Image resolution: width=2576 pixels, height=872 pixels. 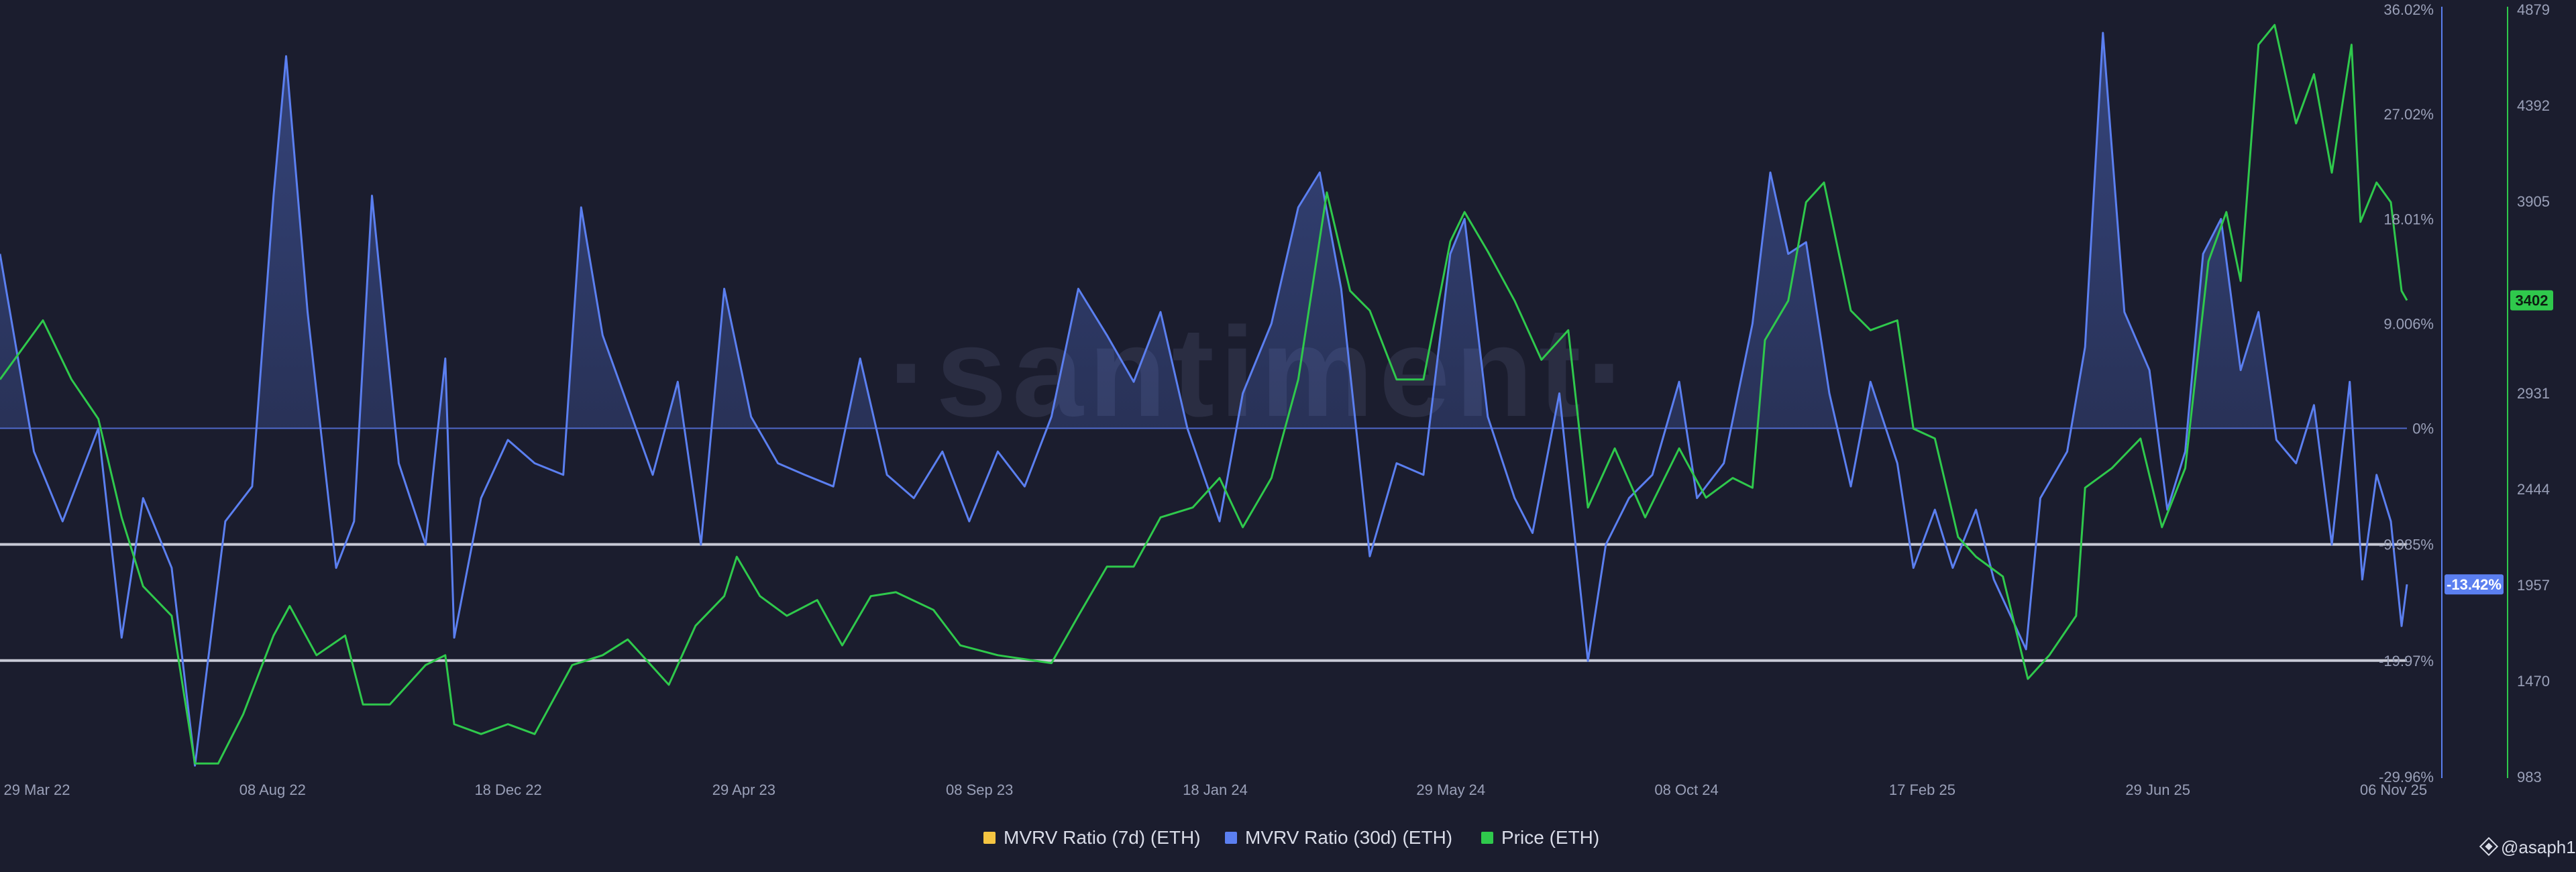 I want to click on credit: @asaph1, so click(x=2527, y=846).